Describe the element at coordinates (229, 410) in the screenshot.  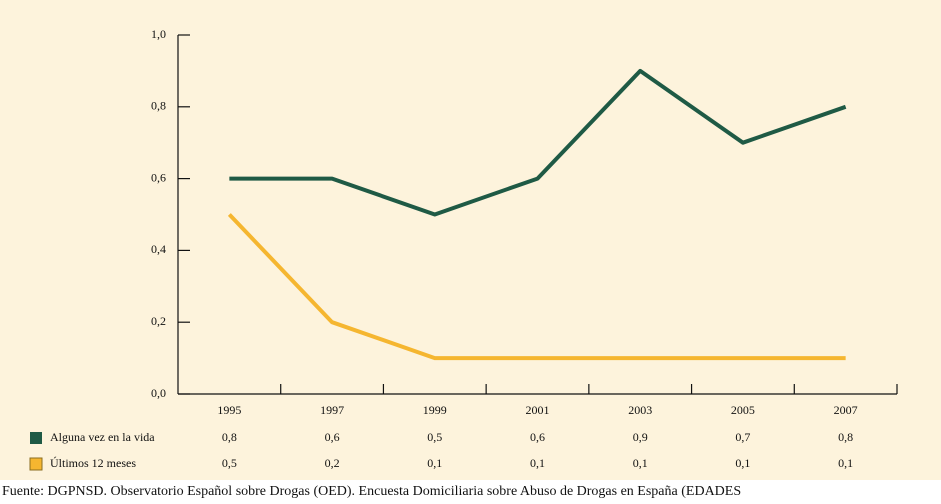
I see `x-tick-label: 1995` at that location.